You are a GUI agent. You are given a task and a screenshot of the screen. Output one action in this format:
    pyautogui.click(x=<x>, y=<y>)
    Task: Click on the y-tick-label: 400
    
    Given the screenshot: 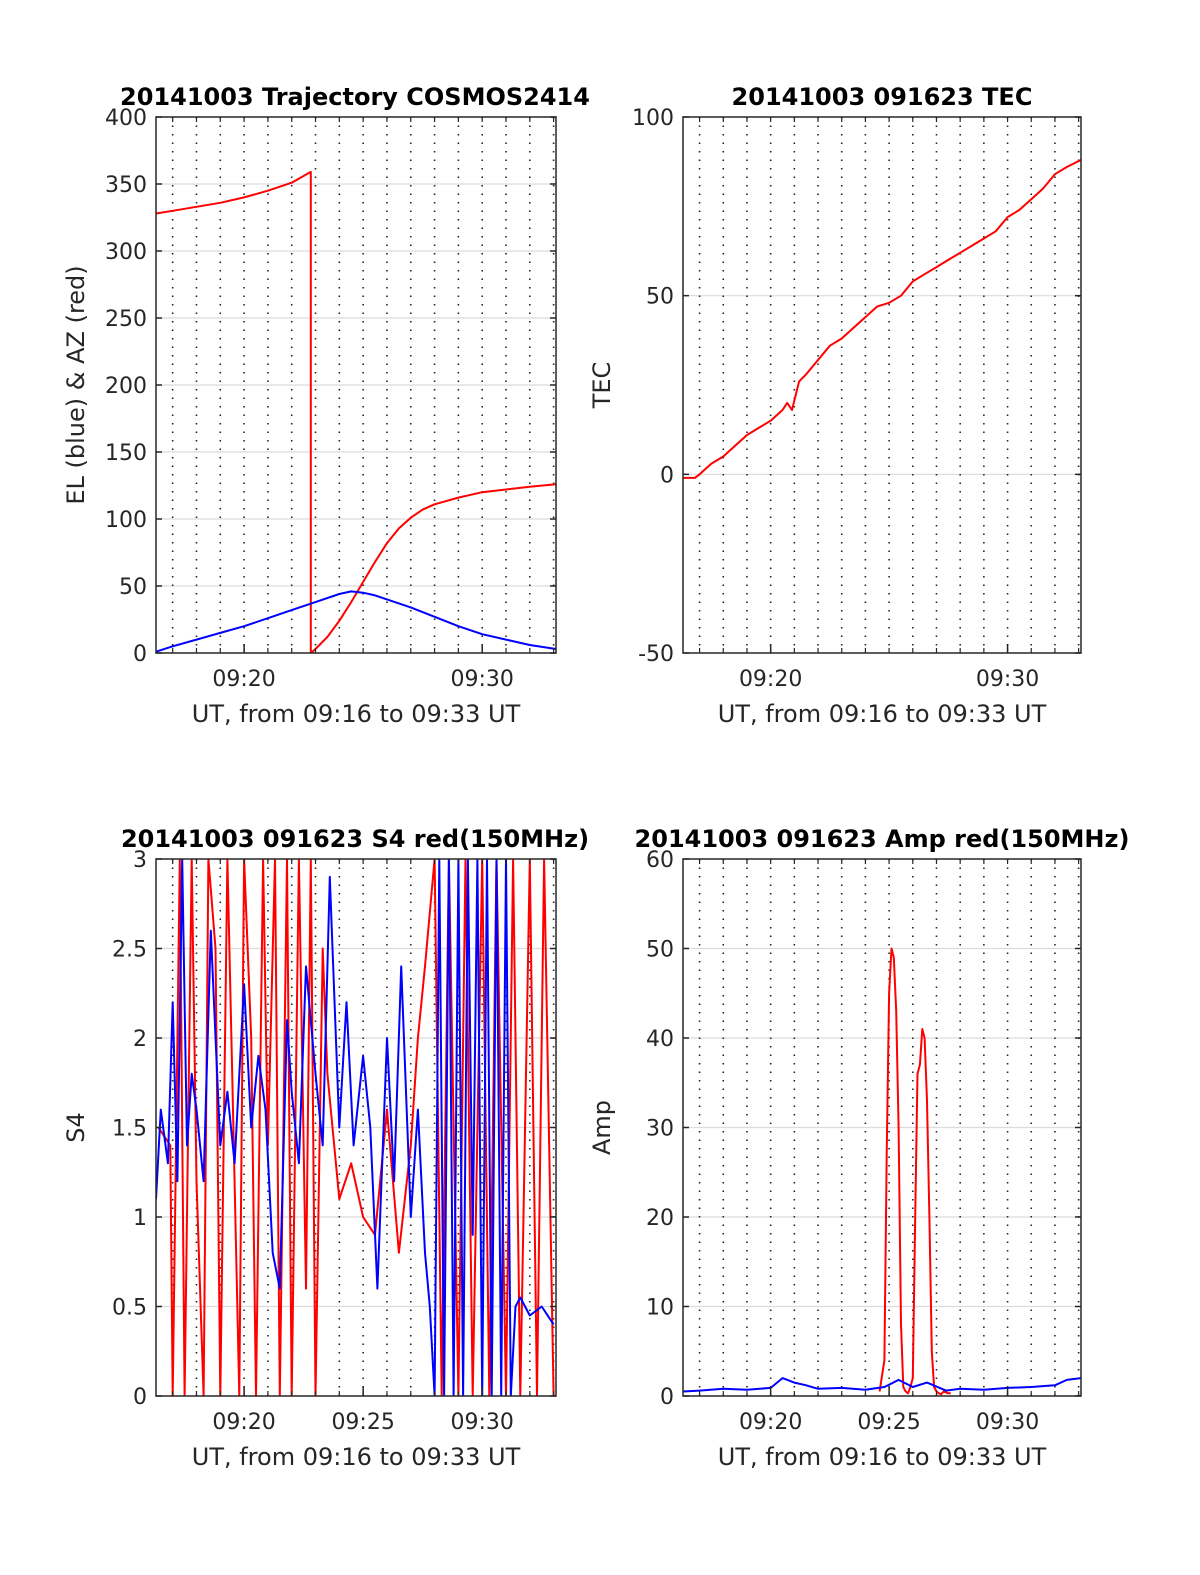 What is the action you would take?
    pyautogui.click(x=126, y=118)
    